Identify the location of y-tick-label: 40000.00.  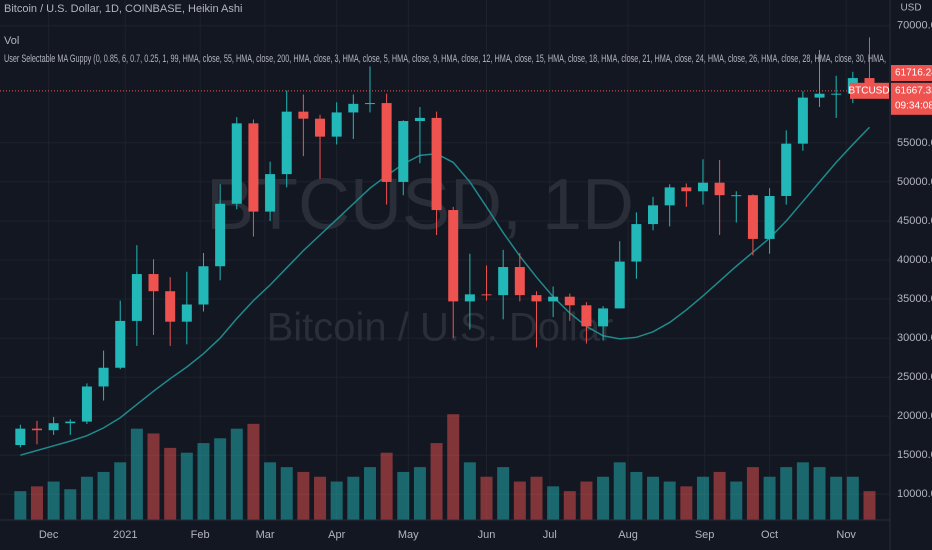
(914, 260).